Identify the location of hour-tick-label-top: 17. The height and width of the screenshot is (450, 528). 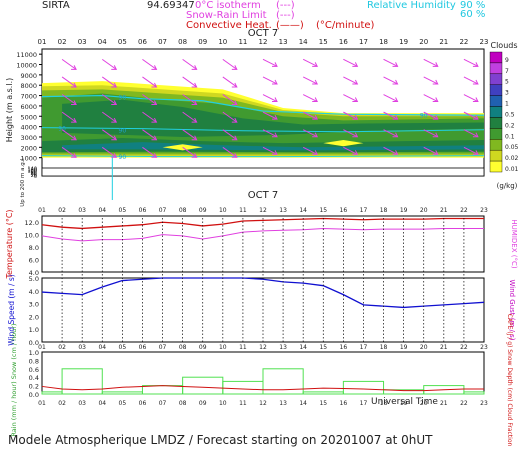
(363, 42).